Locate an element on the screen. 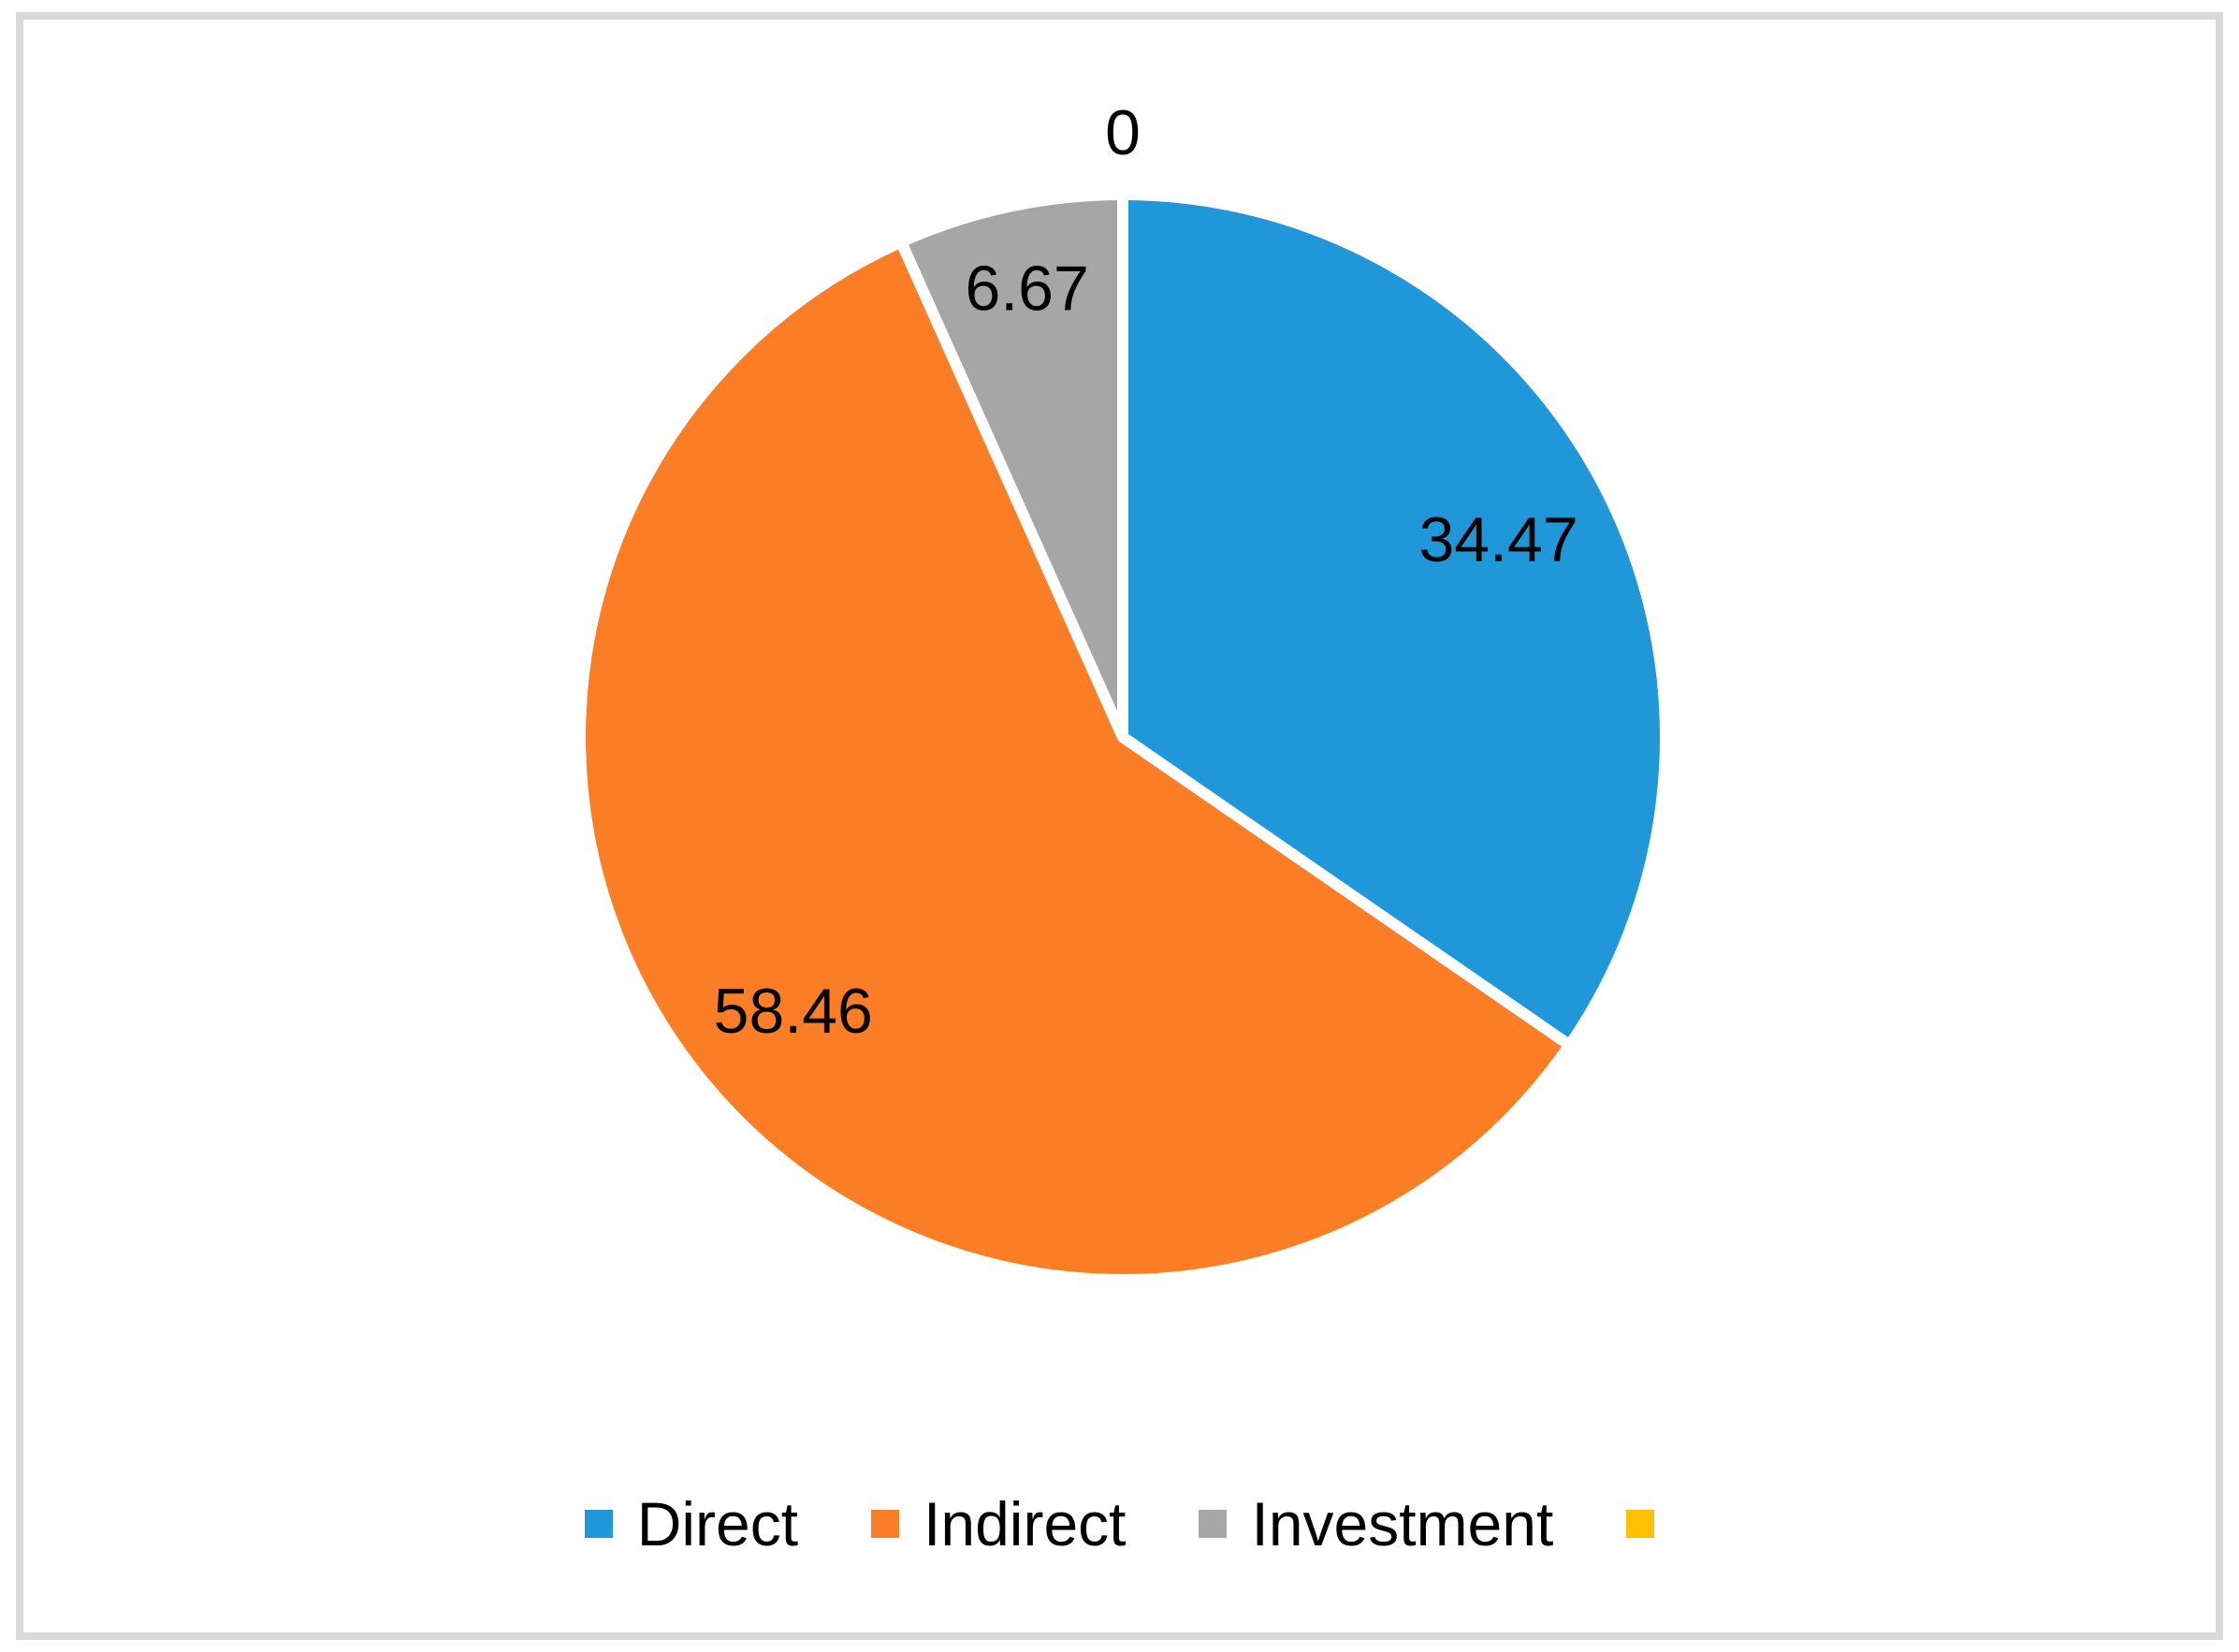 The height and width of the screenshot is (1652, 2239). legend-item-investment: Investment is located at coordinates (1376, 1524).